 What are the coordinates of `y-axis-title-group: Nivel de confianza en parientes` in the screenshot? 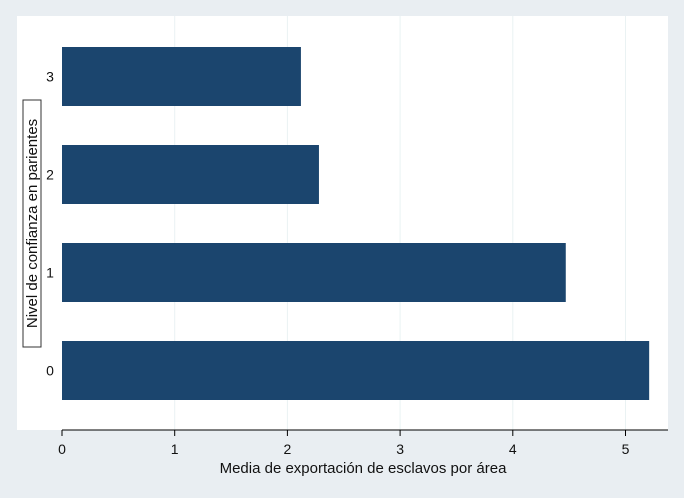 It's located at (32, 223).